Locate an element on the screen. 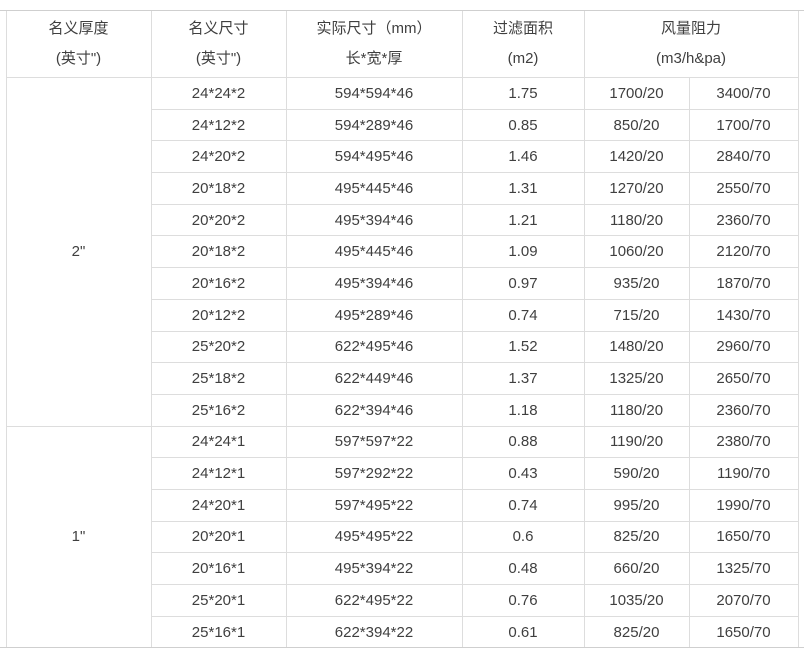  table-cell: 2070/70 is located at coordinates (743, 600).